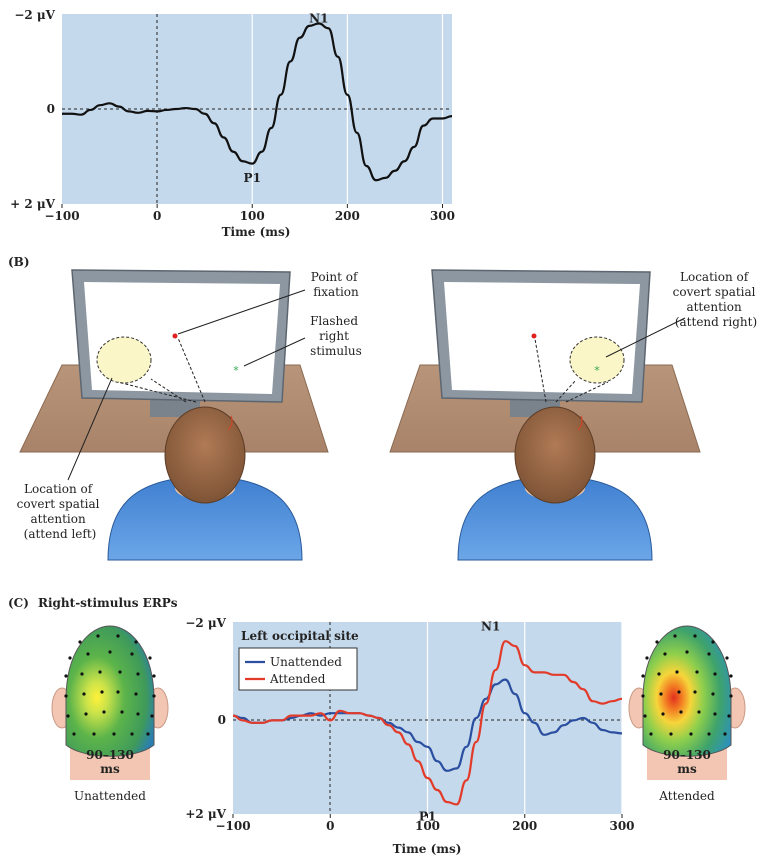  I want to click on panel-c-title: Right-stimulus ERPs, so click(108, 603).